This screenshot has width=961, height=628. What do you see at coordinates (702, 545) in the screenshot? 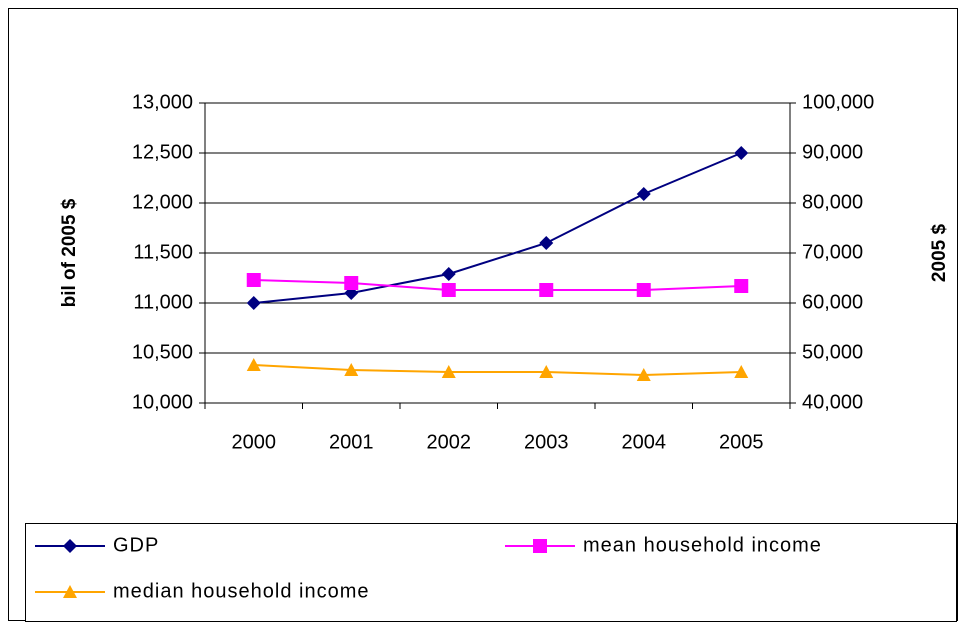
I see `legend-label: mean household income` at bounding box center [702, 545].